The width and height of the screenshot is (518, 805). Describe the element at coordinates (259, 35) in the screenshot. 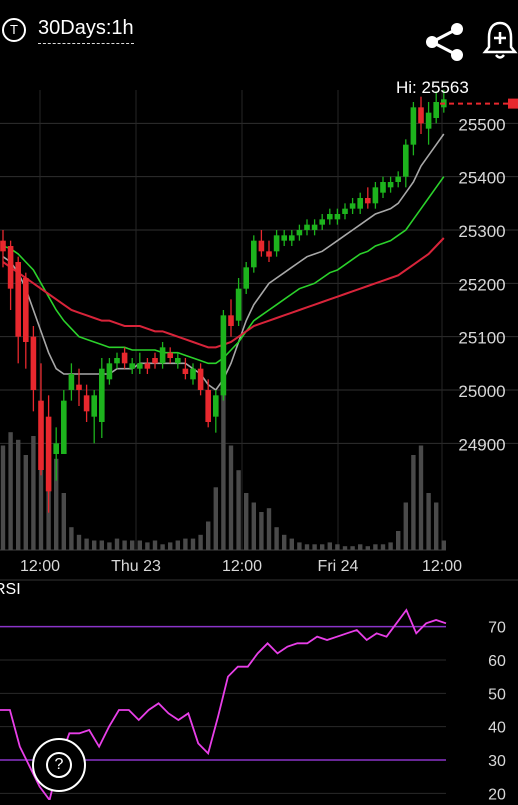

I see `top-bar: T 30Days:1h` at that location.